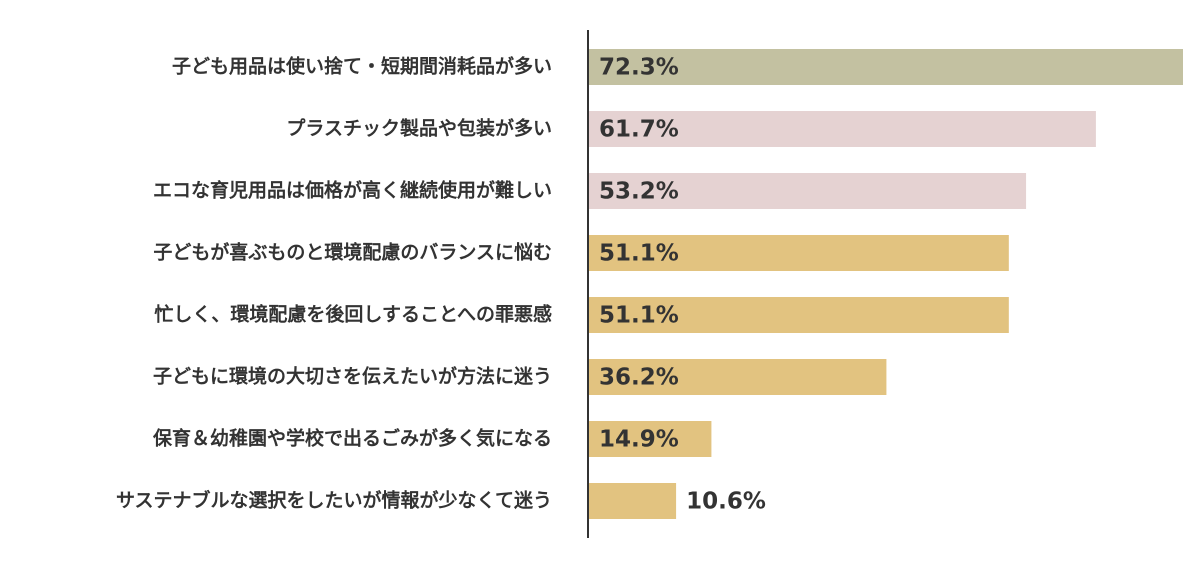 This screenshot has height=568, width=1198. What do you see at coordinates (419, 128) in the screenshot?
I see `category-label: プラスチック製品や包装が多い` at bounding box center [419, 128].